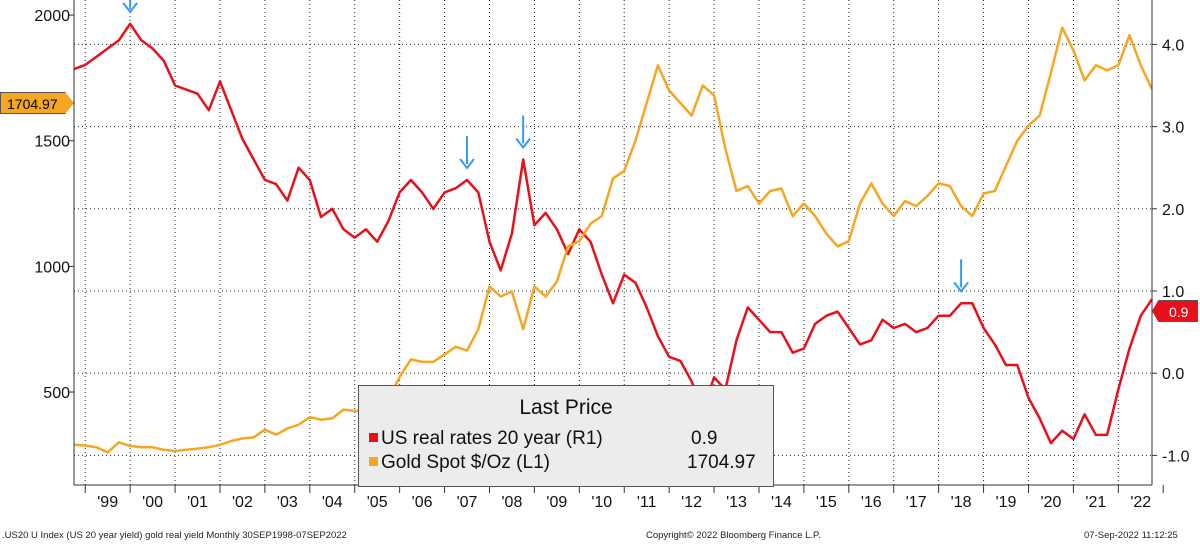 The width and height of the screenshot is (1200, 544). I want to click on x-tick-label: '15, so click(826, 502).